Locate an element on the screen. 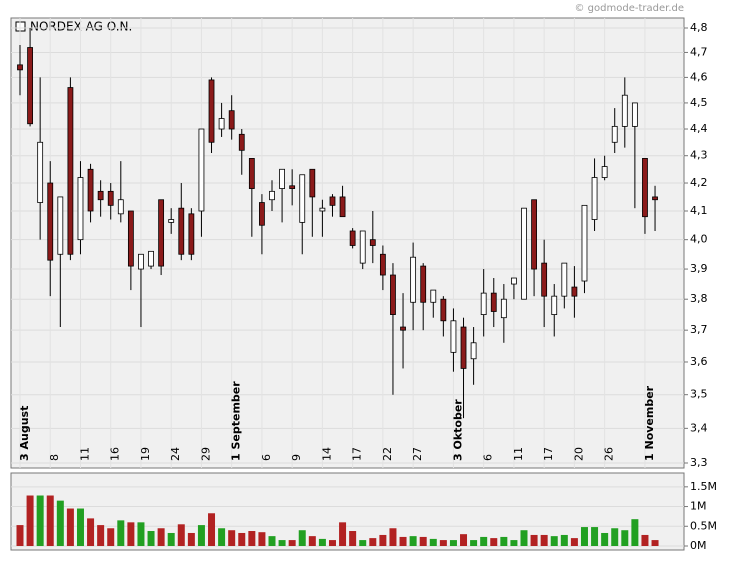  x-tick-label: 20 is located at coordinates (578, 454).